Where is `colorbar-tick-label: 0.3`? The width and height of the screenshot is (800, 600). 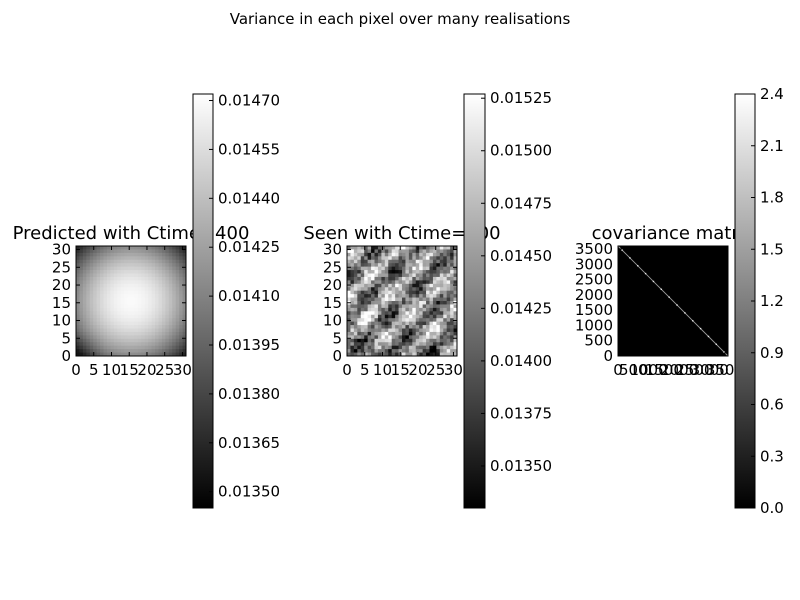 colorbar-tick-label: 0.3 is located at coordinates (772, 456).